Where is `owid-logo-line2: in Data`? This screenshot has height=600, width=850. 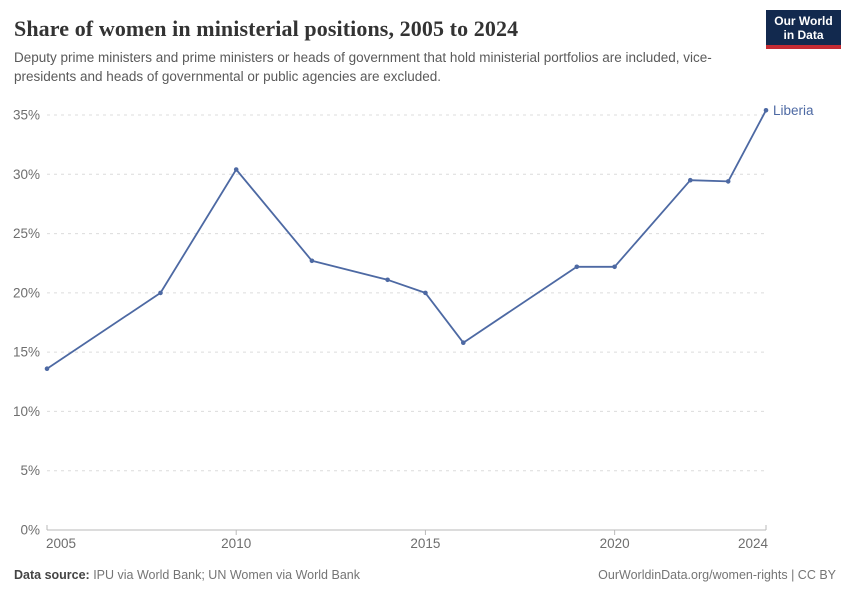 owid-logo-line2: in Data is located at coordinates (803, 35).